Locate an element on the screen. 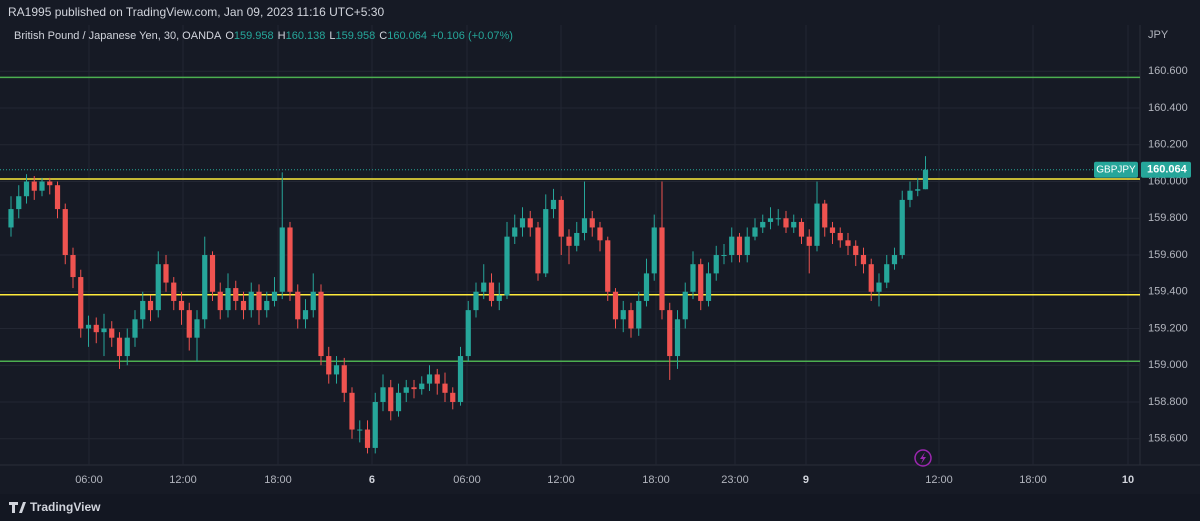  y-tick-label: 159.000 is located at coordinates (1168, 365).